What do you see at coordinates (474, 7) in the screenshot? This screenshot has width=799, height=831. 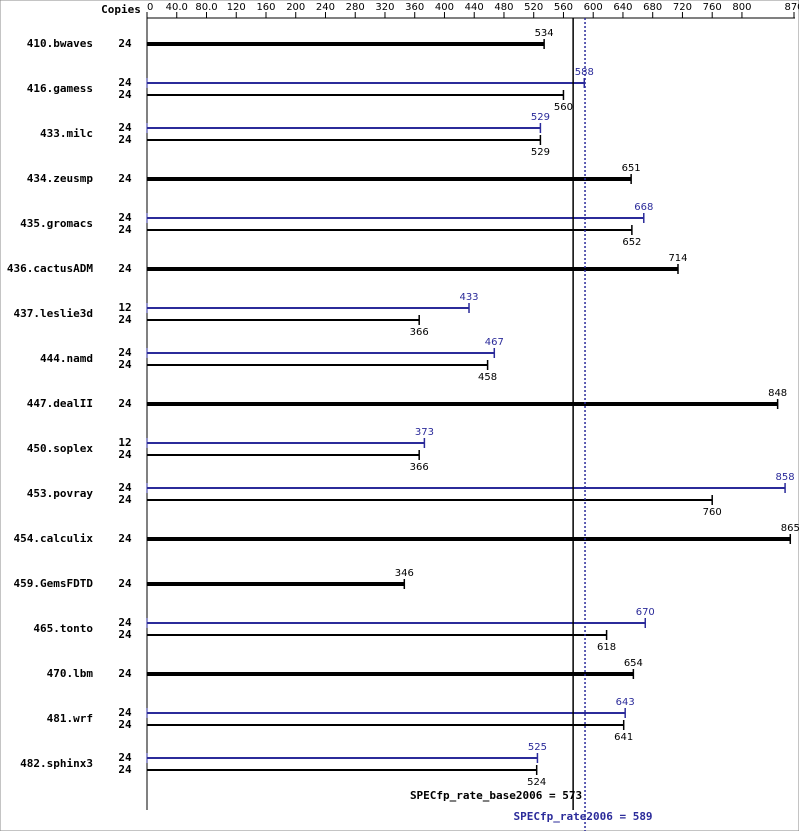 I see `x-tick-label: 440` at bounding box center [474, 7].